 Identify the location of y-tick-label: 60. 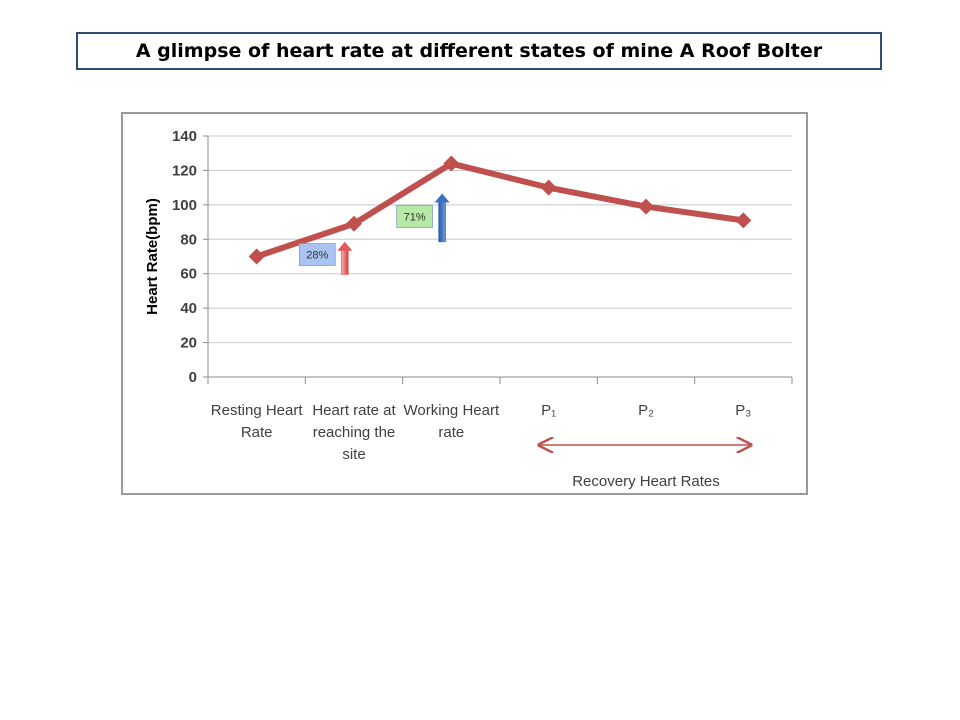
(188, 274).